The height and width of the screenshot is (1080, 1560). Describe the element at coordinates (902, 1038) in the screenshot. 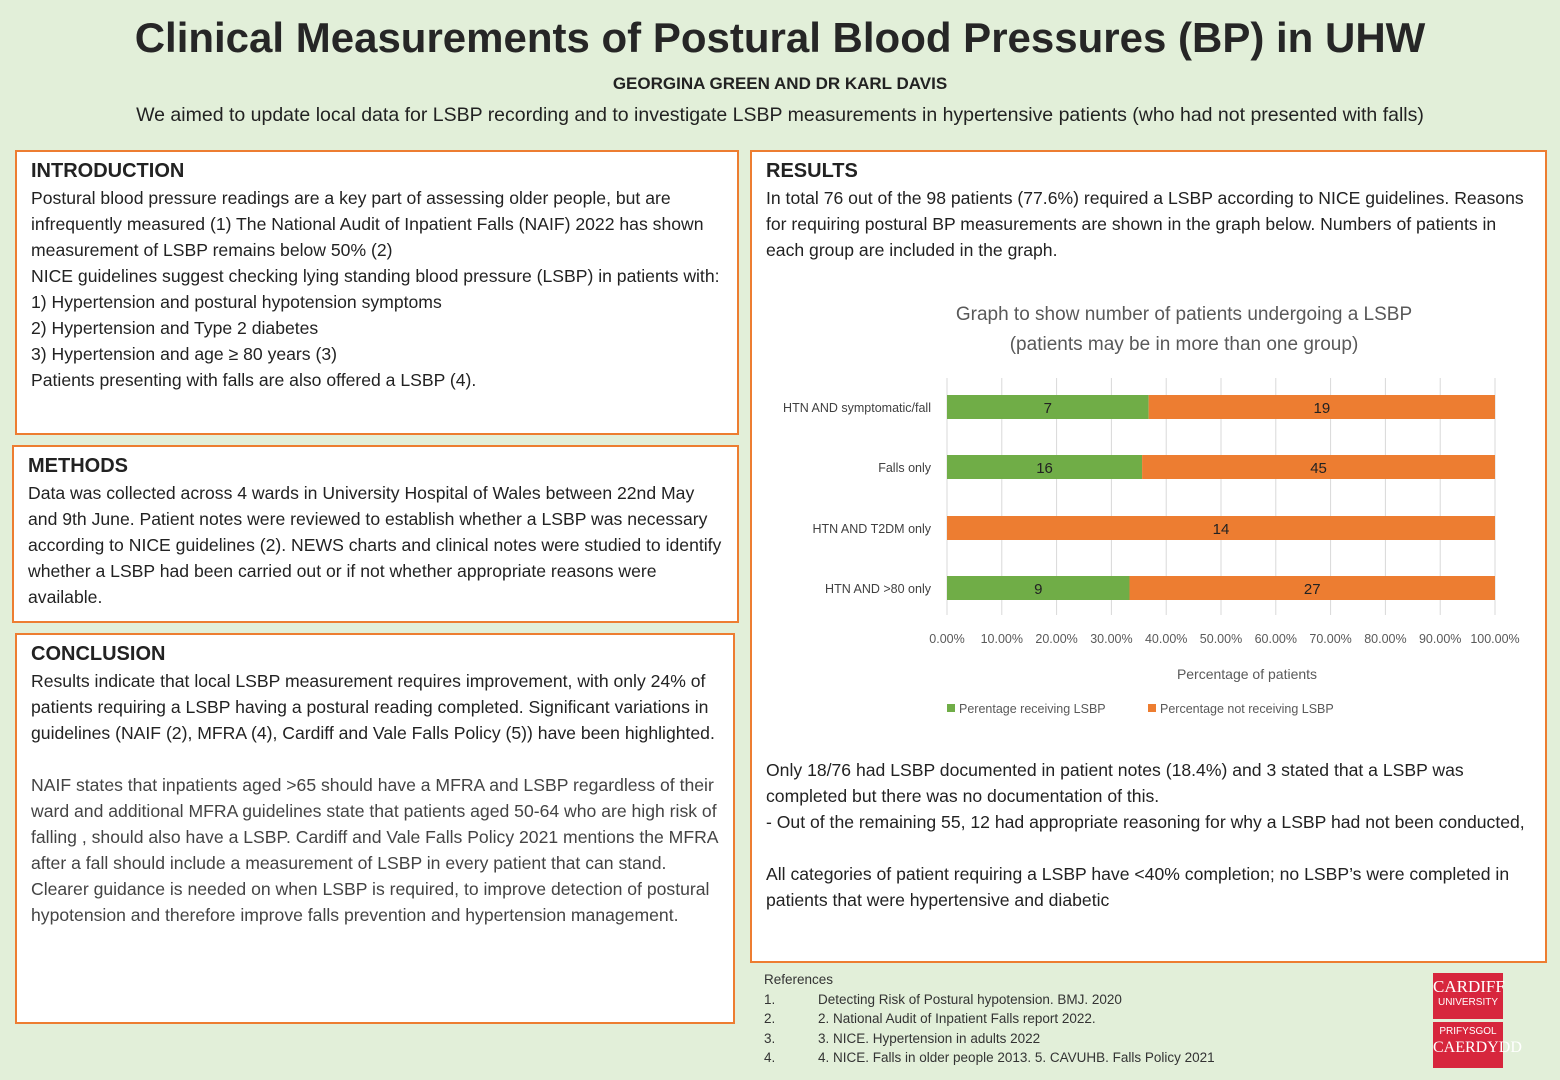

I see `reference-item: 3. 3. NICE. Hypertension in adults 2022` at that location.